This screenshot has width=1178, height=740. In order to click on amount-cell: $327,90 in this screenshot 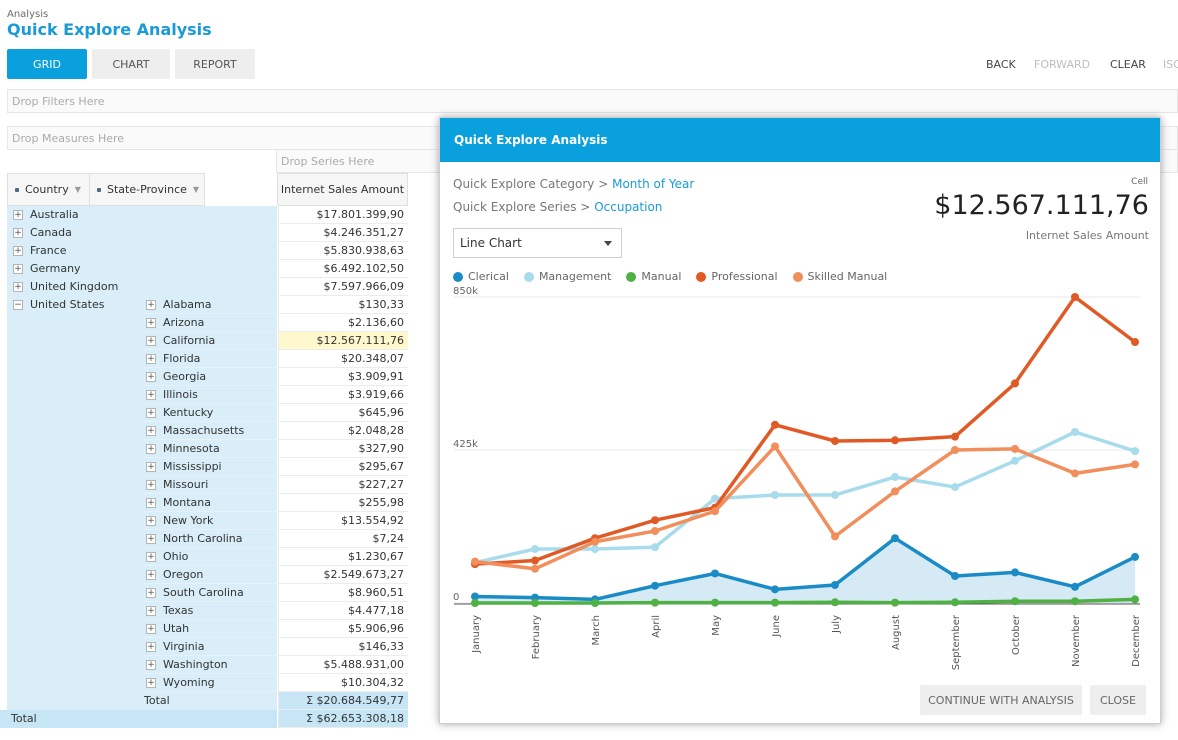, I will do `click(343, 449)`.